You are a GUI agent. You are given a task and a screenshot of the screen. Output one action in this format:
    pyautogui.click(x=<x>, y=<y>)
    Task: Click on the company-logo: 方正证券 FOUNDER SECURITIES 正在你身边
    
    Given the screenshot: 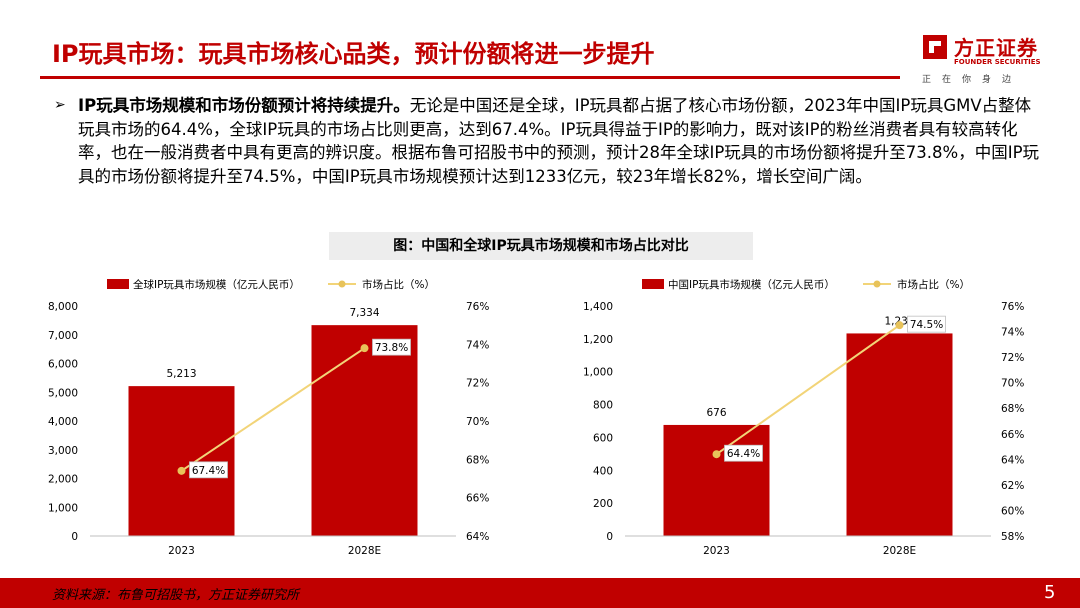 What is the action you would take?
    pyautogui.click(x=990, y=60)
    